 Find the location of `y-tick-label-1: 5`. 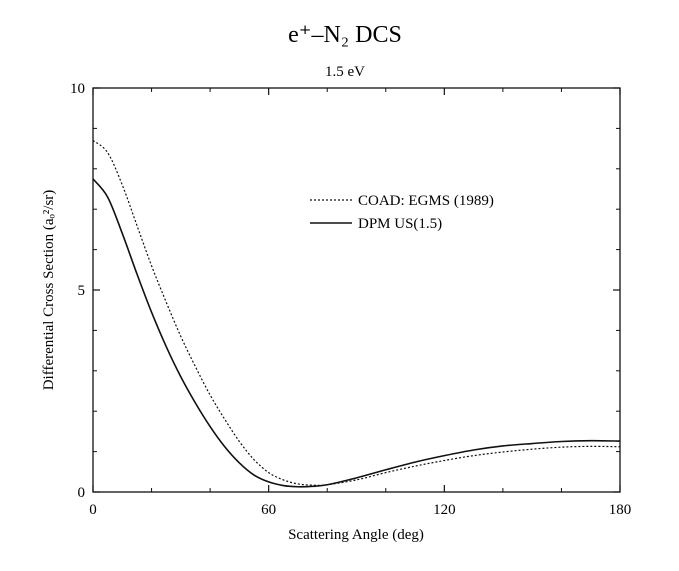

y-tick-label-1: 5 is located at coordinates (82, 291).